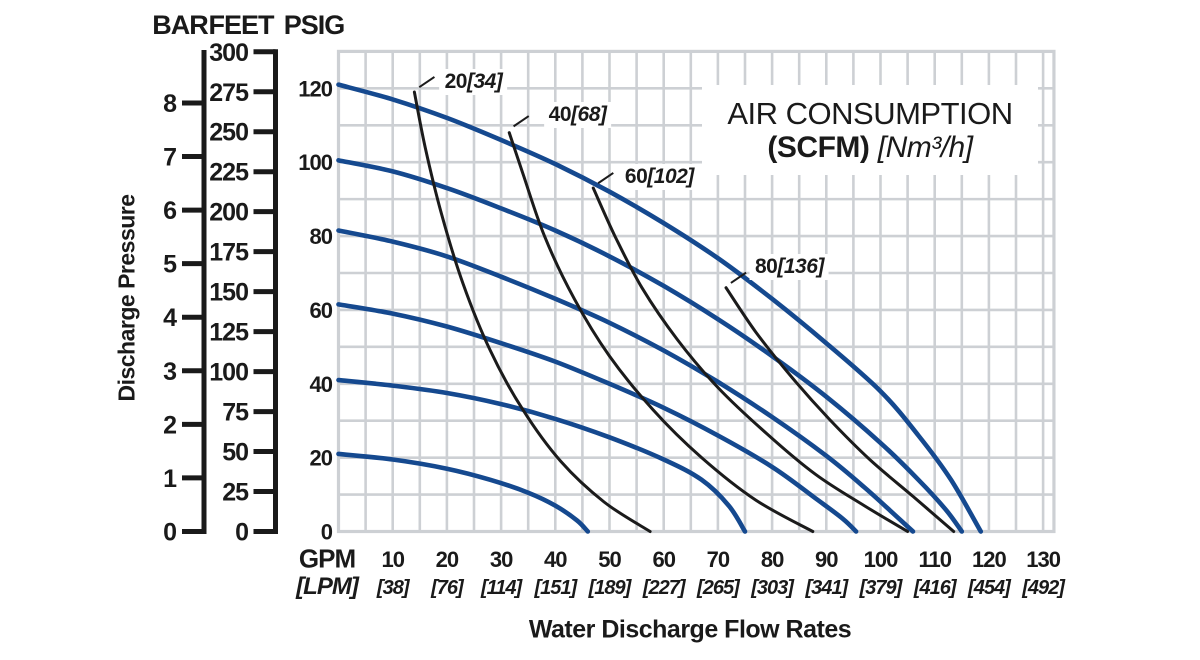  What do you see at coordinates (228, 293) in the screenshot?
I see `feet-scale-tick-label: 150` at bounding box center [228, 293].